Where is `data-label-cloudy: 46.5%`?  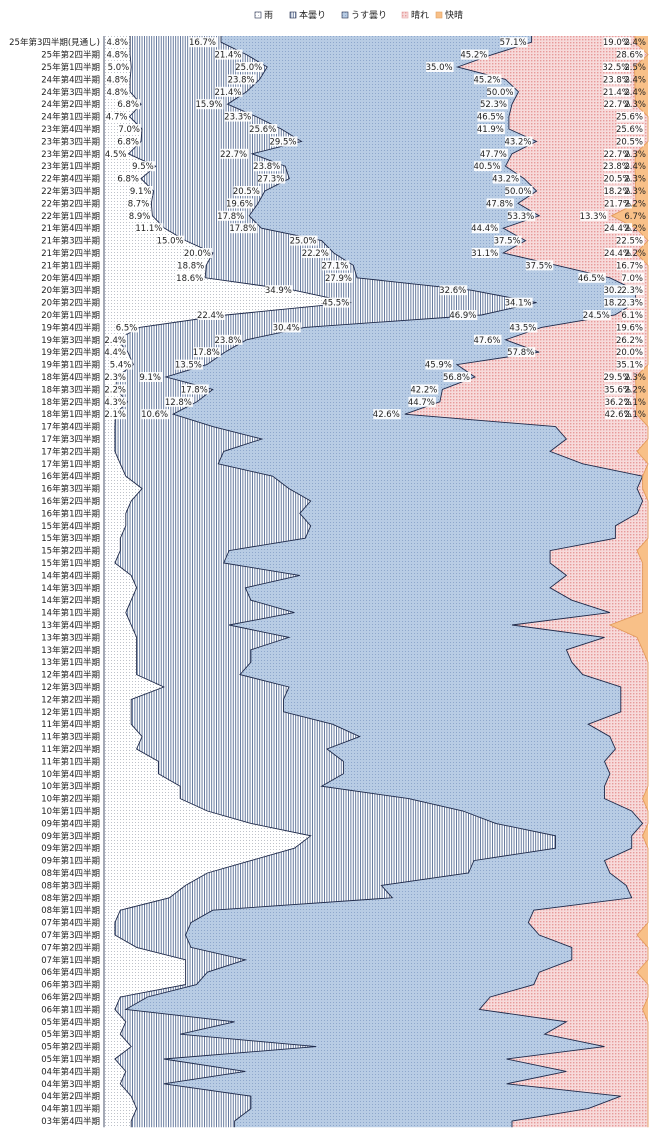
data-label-cloudy: 46.5% is located at coordinates (491, 117).